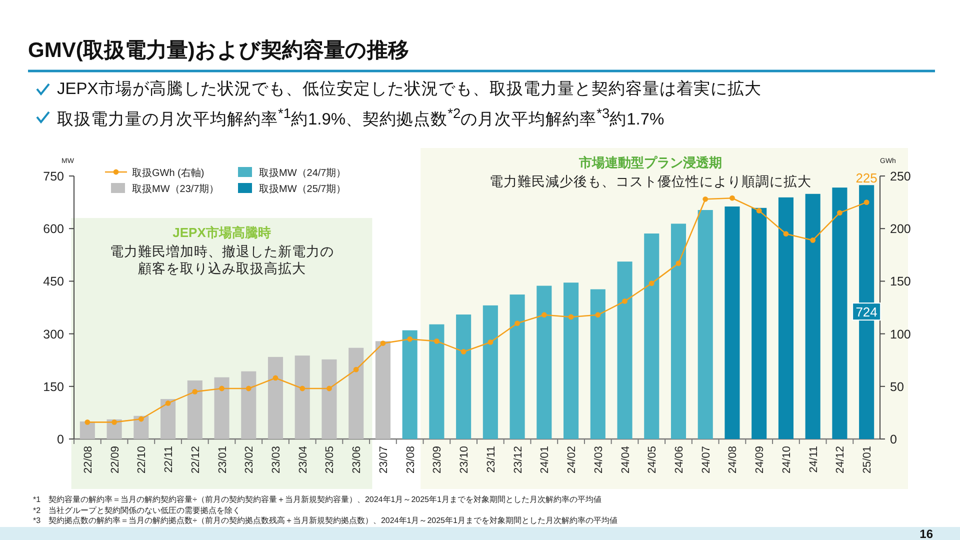 This screenshot has width=960, height=540. Describe the element at coordinates (168, 173) in the screenshot. I see `legend-label: 取扱GWh (右軸)` at that location.